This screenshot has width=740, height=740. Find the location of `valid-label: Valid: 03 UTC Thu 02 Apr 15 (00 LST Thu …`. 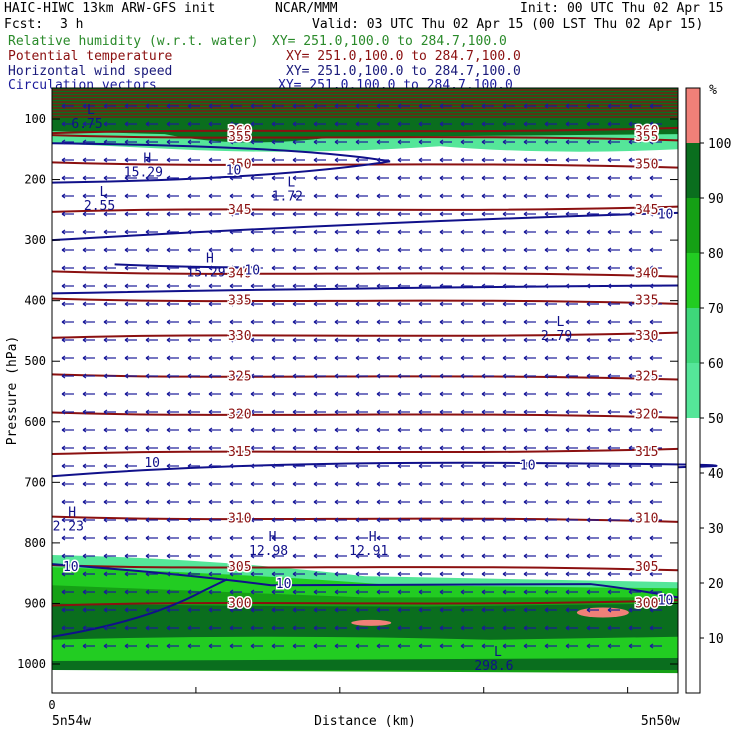

valid-label: Valid: 03 UTC Thu 02 Apr 15 (00 LST Thu … is located at coordinates (508, 24).